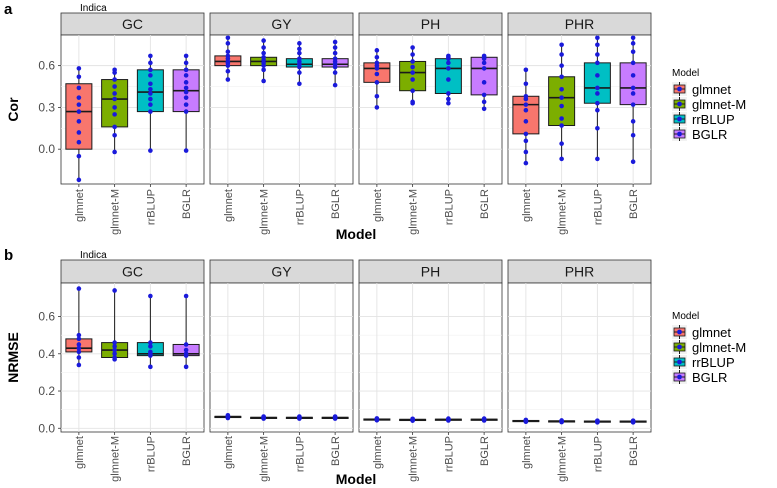  Describe the element at coordinates (699, 377) in the screenshot. I see `legend-item-bglr: BGLR` at that location.